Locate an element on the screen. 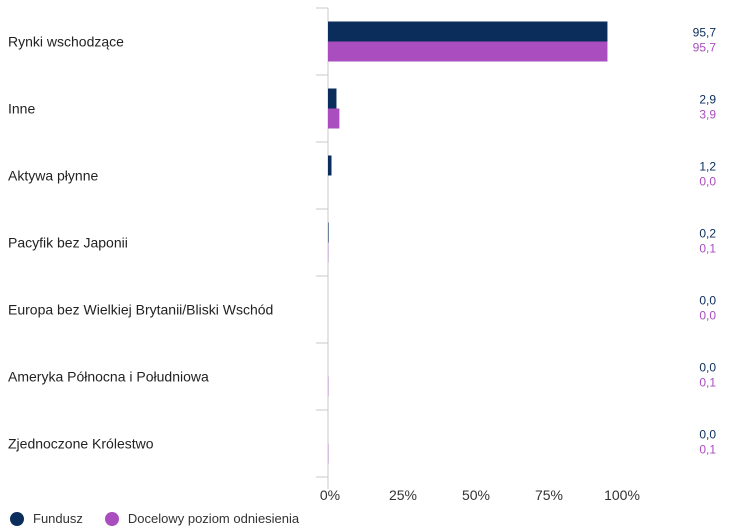  category-label: Rynki wschodzące is located at coordinates (66, 42).